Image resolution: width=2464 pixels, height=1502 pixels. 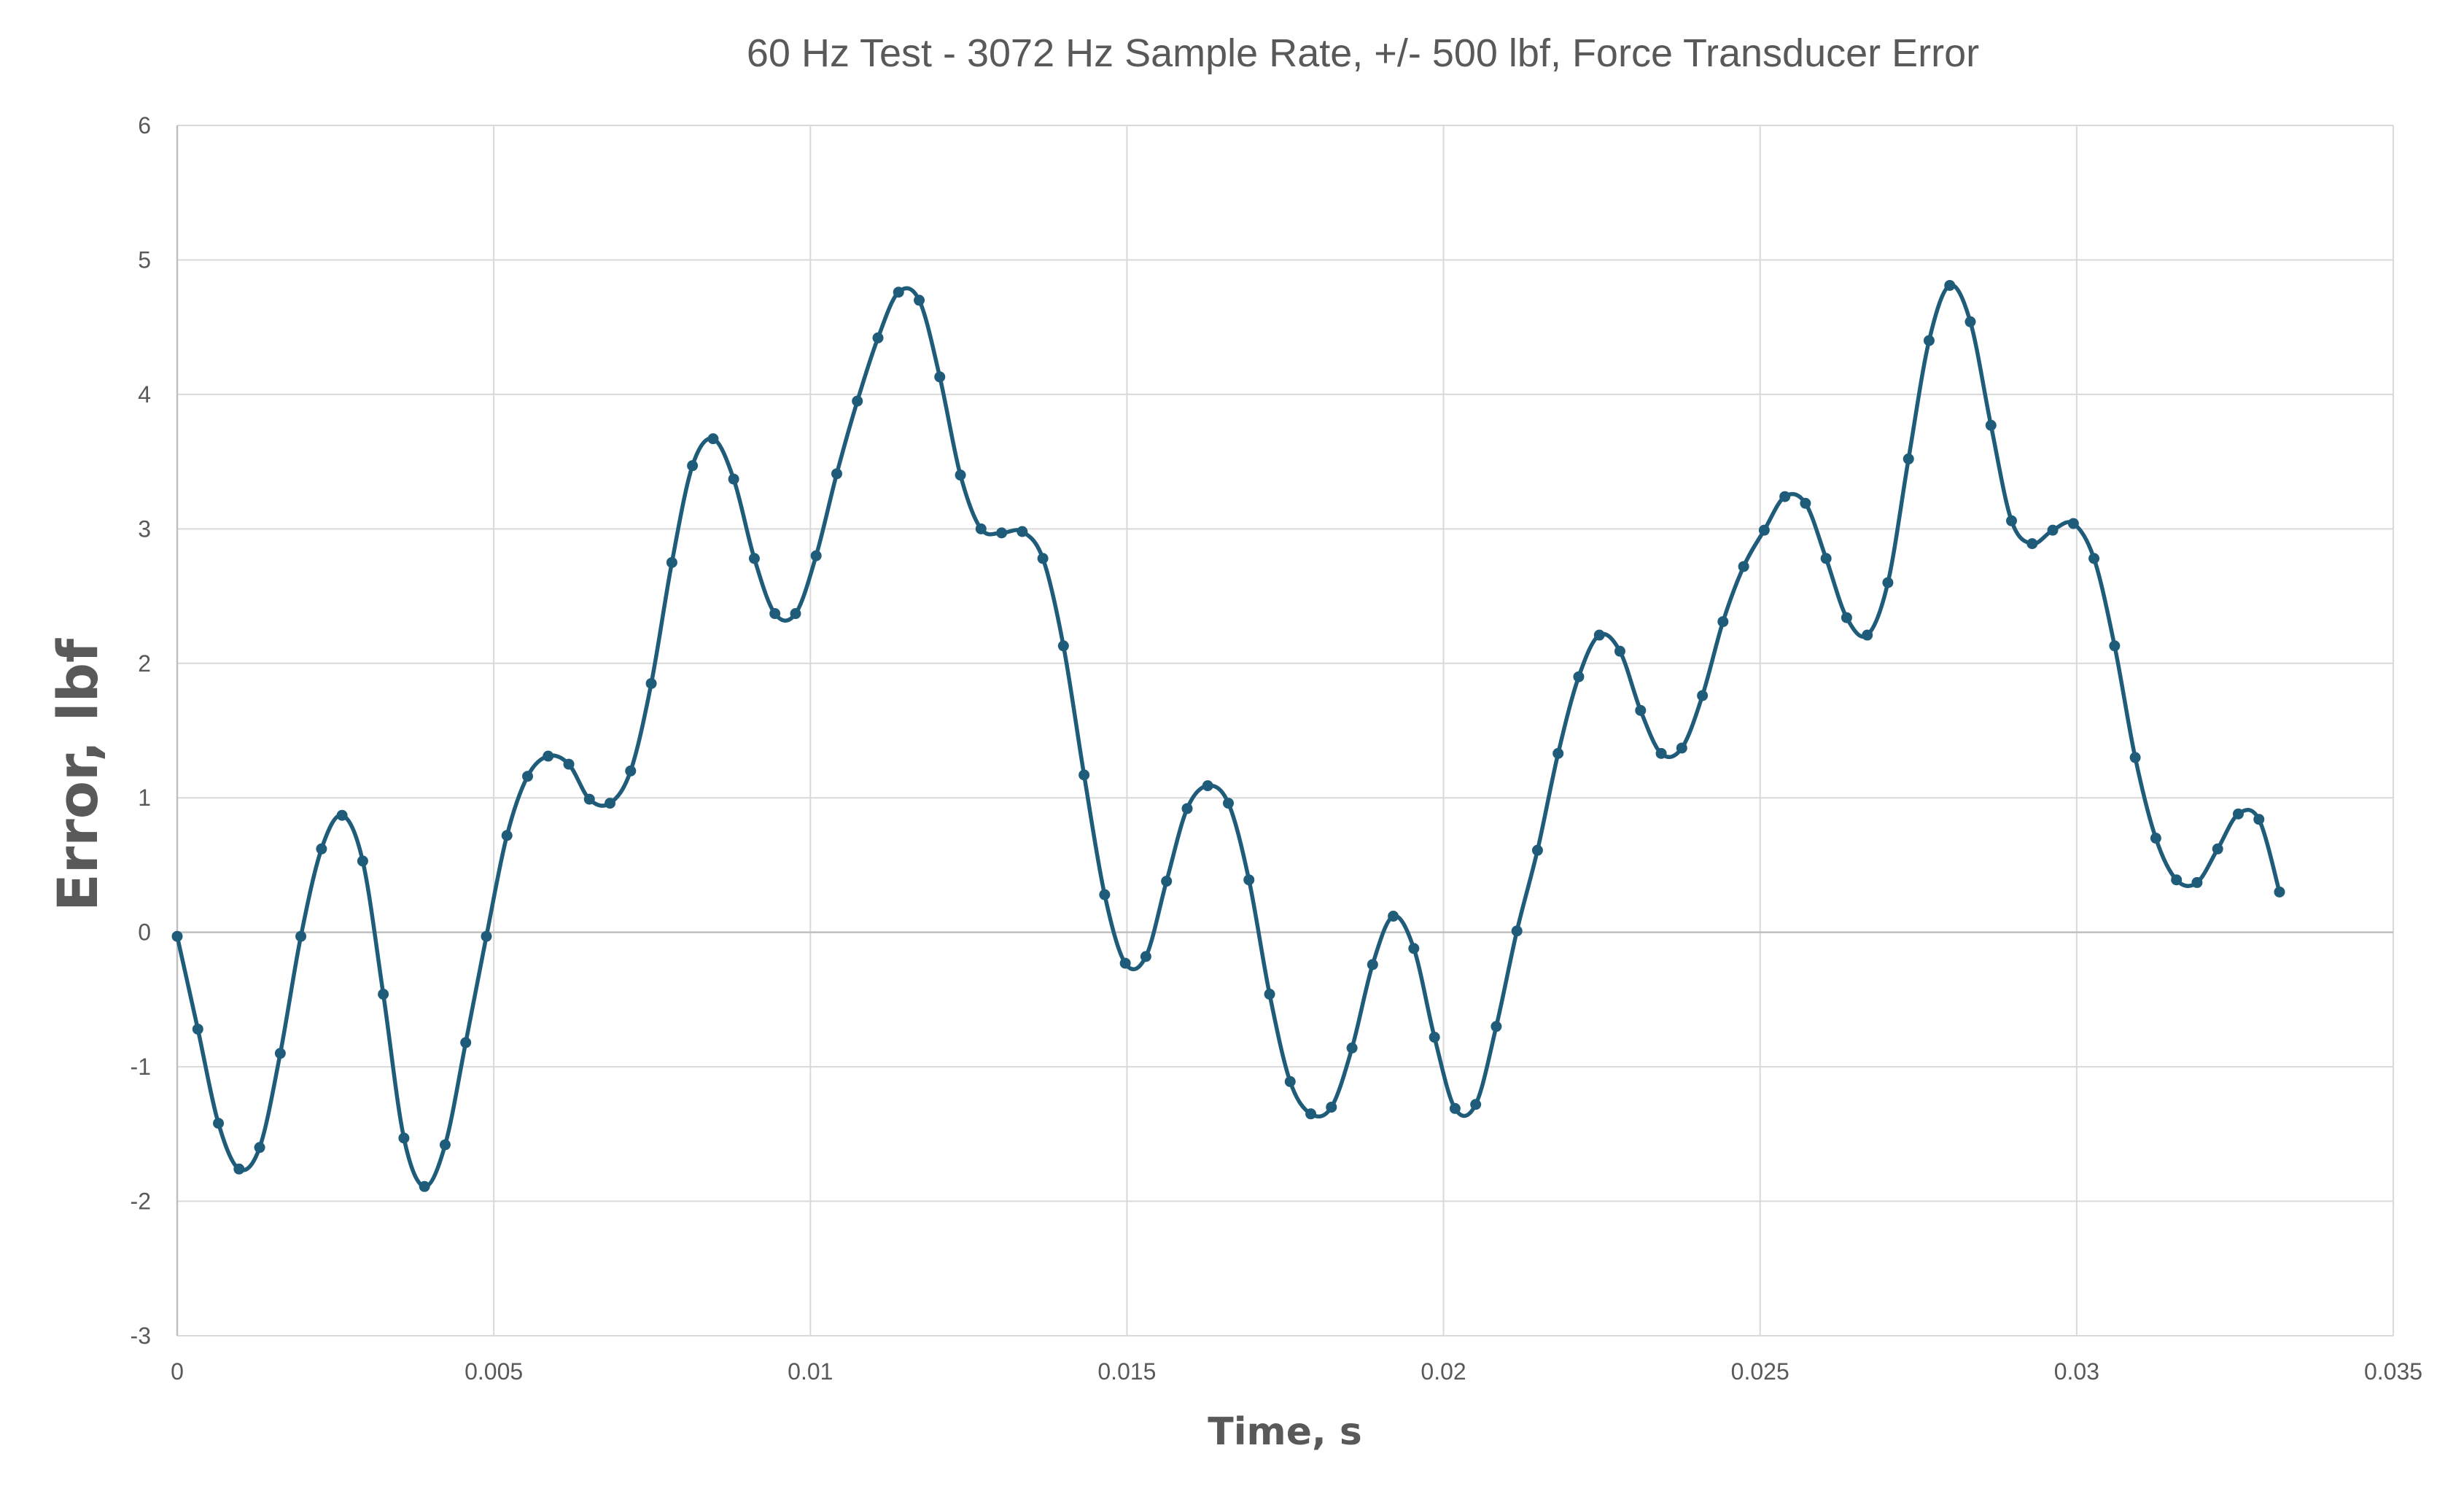 I want to click on x-tick-label: 0.035, so click(x=2393, y=1371).